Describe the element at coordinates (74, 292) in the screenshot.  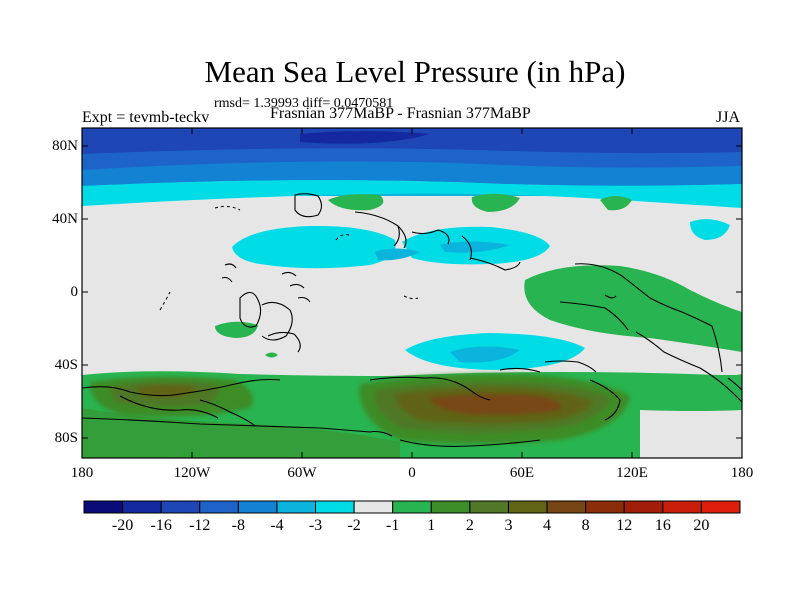
I see `lat-tick: 0` at that location.